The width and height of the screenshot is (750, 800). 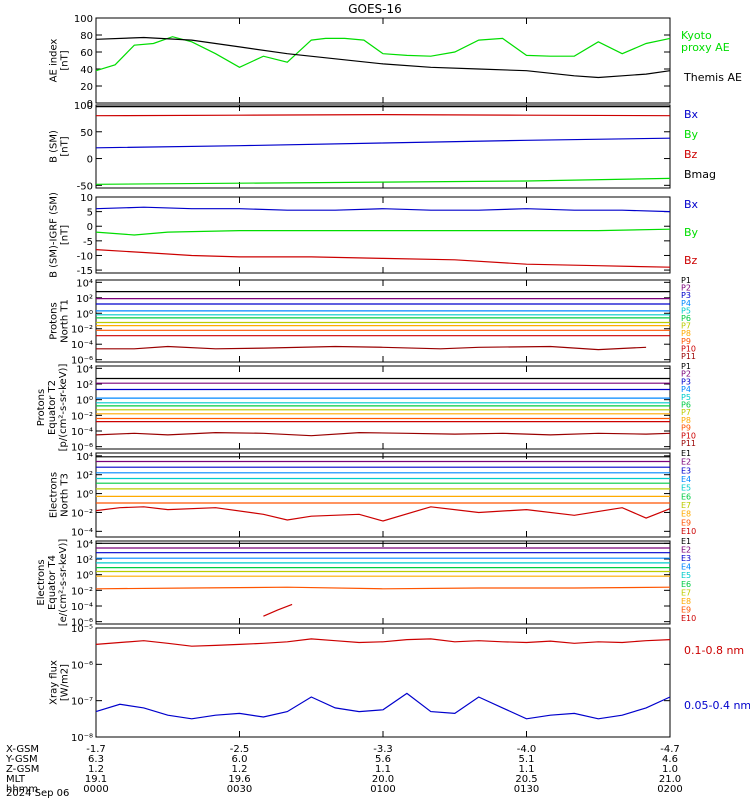 What do you see at coordinates (239, 779) in the screenshot?
I see `xaxis-value: 19.6` at bounding box center [239, 779].